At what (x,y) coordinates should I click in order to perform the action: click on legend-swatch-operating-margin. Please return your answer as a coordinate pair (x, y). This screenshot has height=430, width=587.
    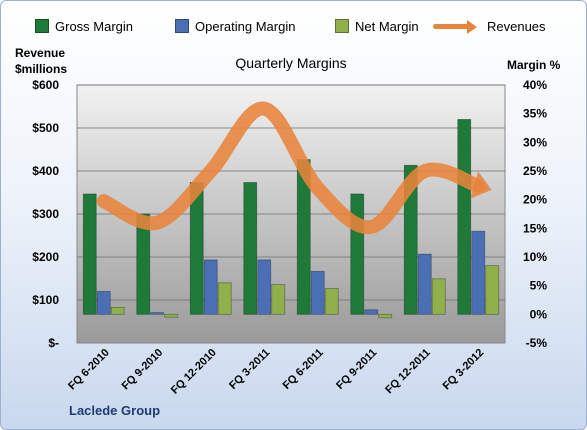
    Looking at the image, I should click on (182, 26).